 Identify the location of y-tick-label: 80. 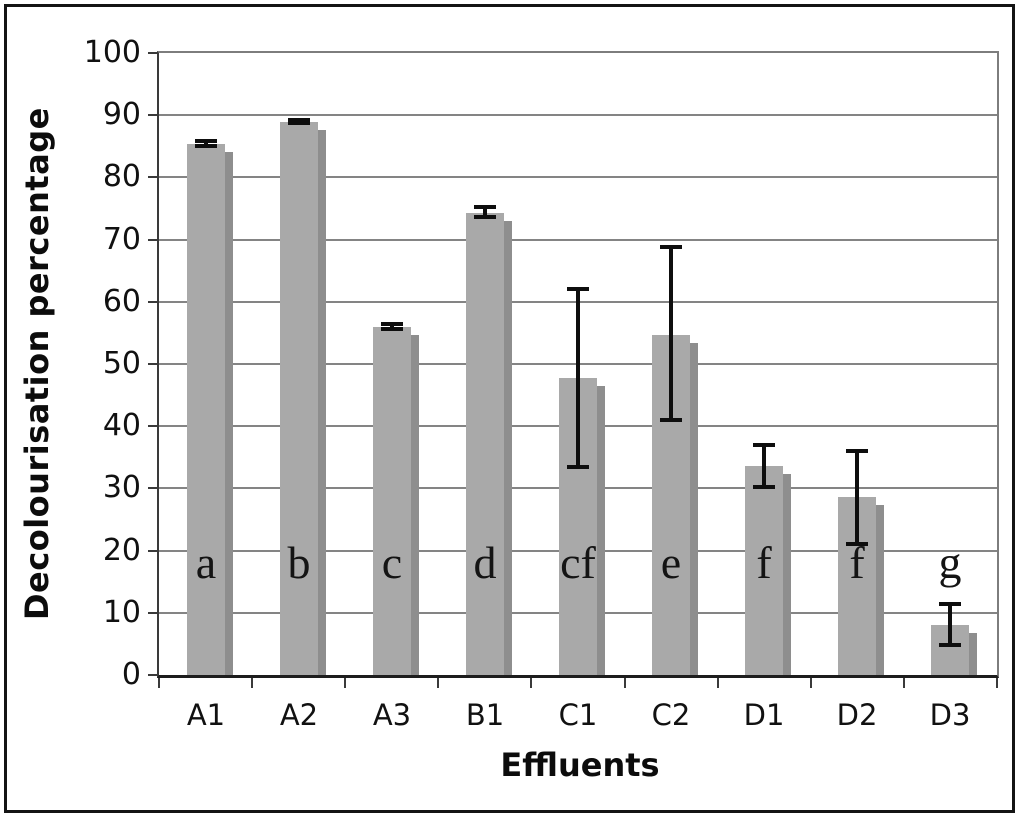
(121, 176).